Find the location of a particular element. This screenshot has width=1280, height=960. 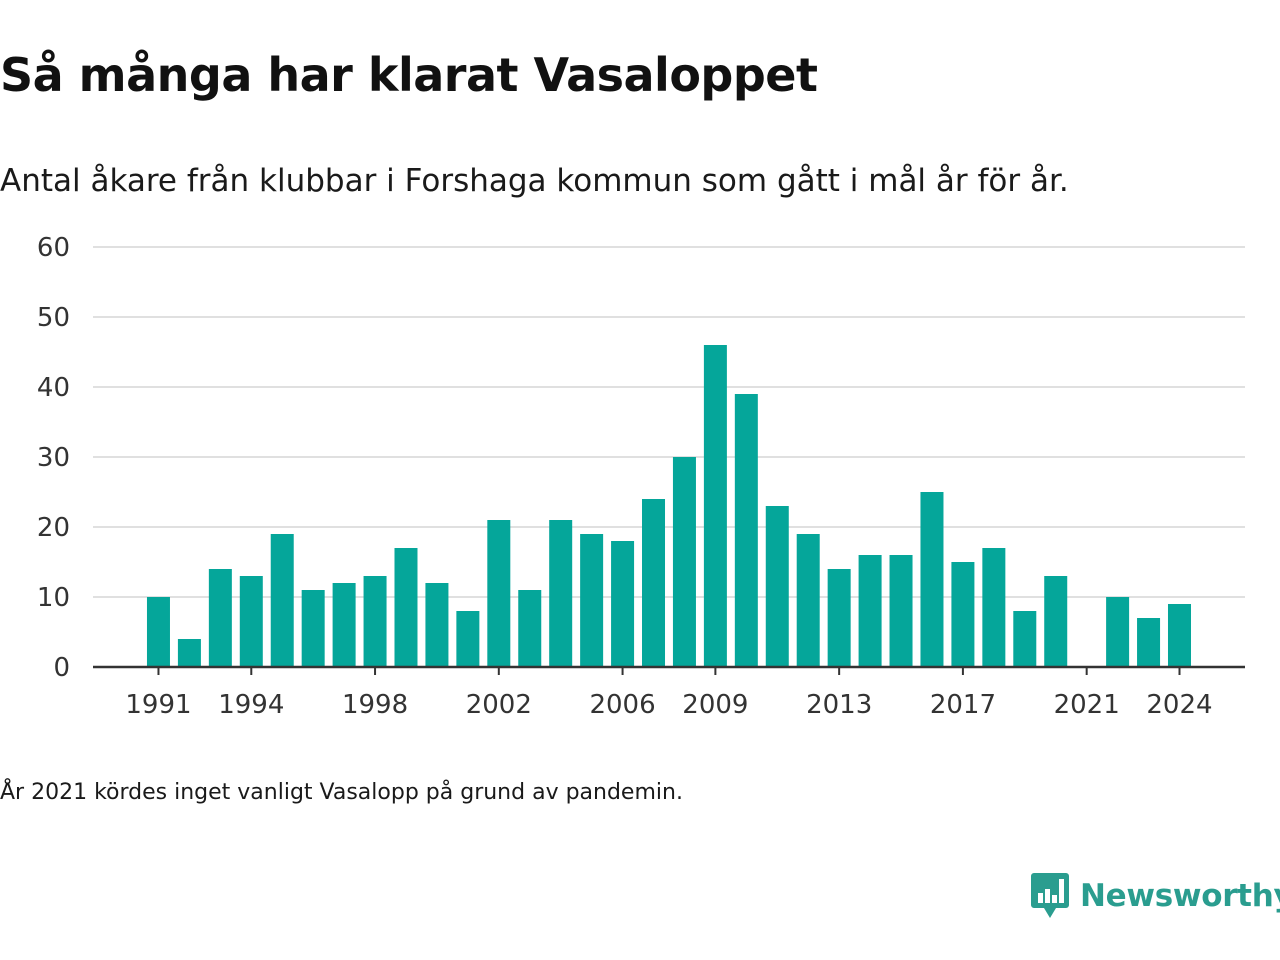

y-axis-ticks: 0 10 20 30 40 50 60 is located at coordinates (53, 458).